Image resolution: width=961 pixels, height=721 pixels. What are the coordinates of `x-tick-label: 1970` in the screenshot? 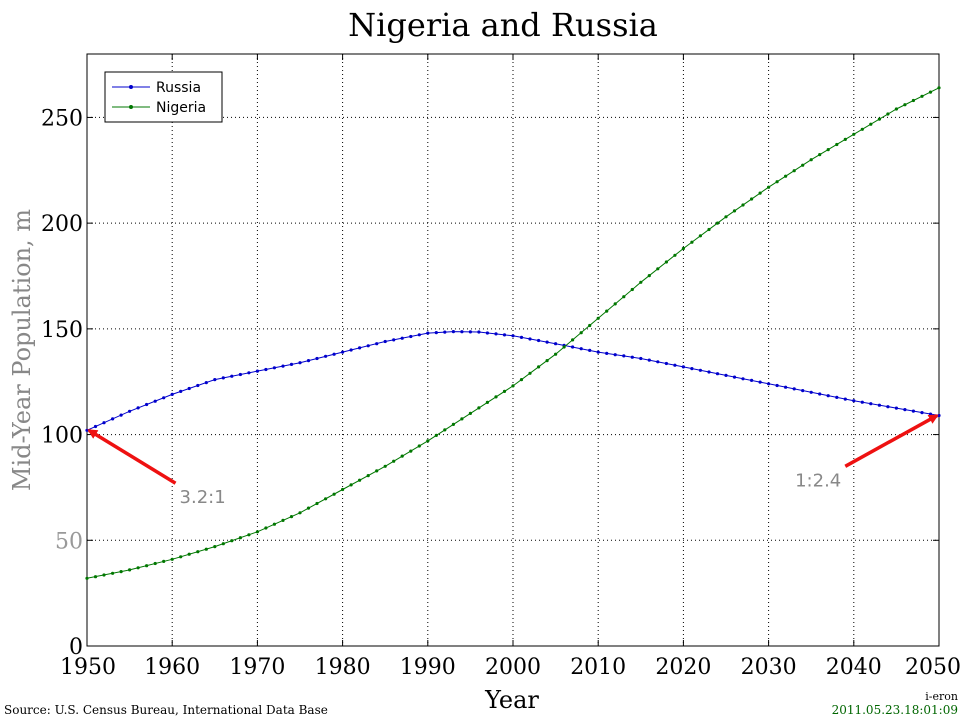 It's located at (257, 667).